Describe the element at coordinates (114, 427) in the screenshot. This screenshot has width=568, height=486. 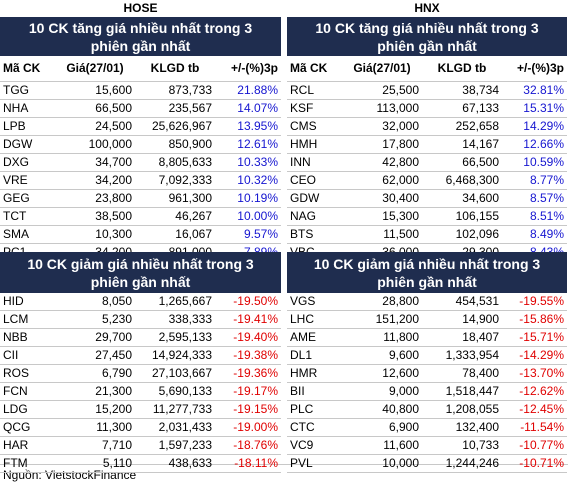
I see `cell: 11,300` at that location.